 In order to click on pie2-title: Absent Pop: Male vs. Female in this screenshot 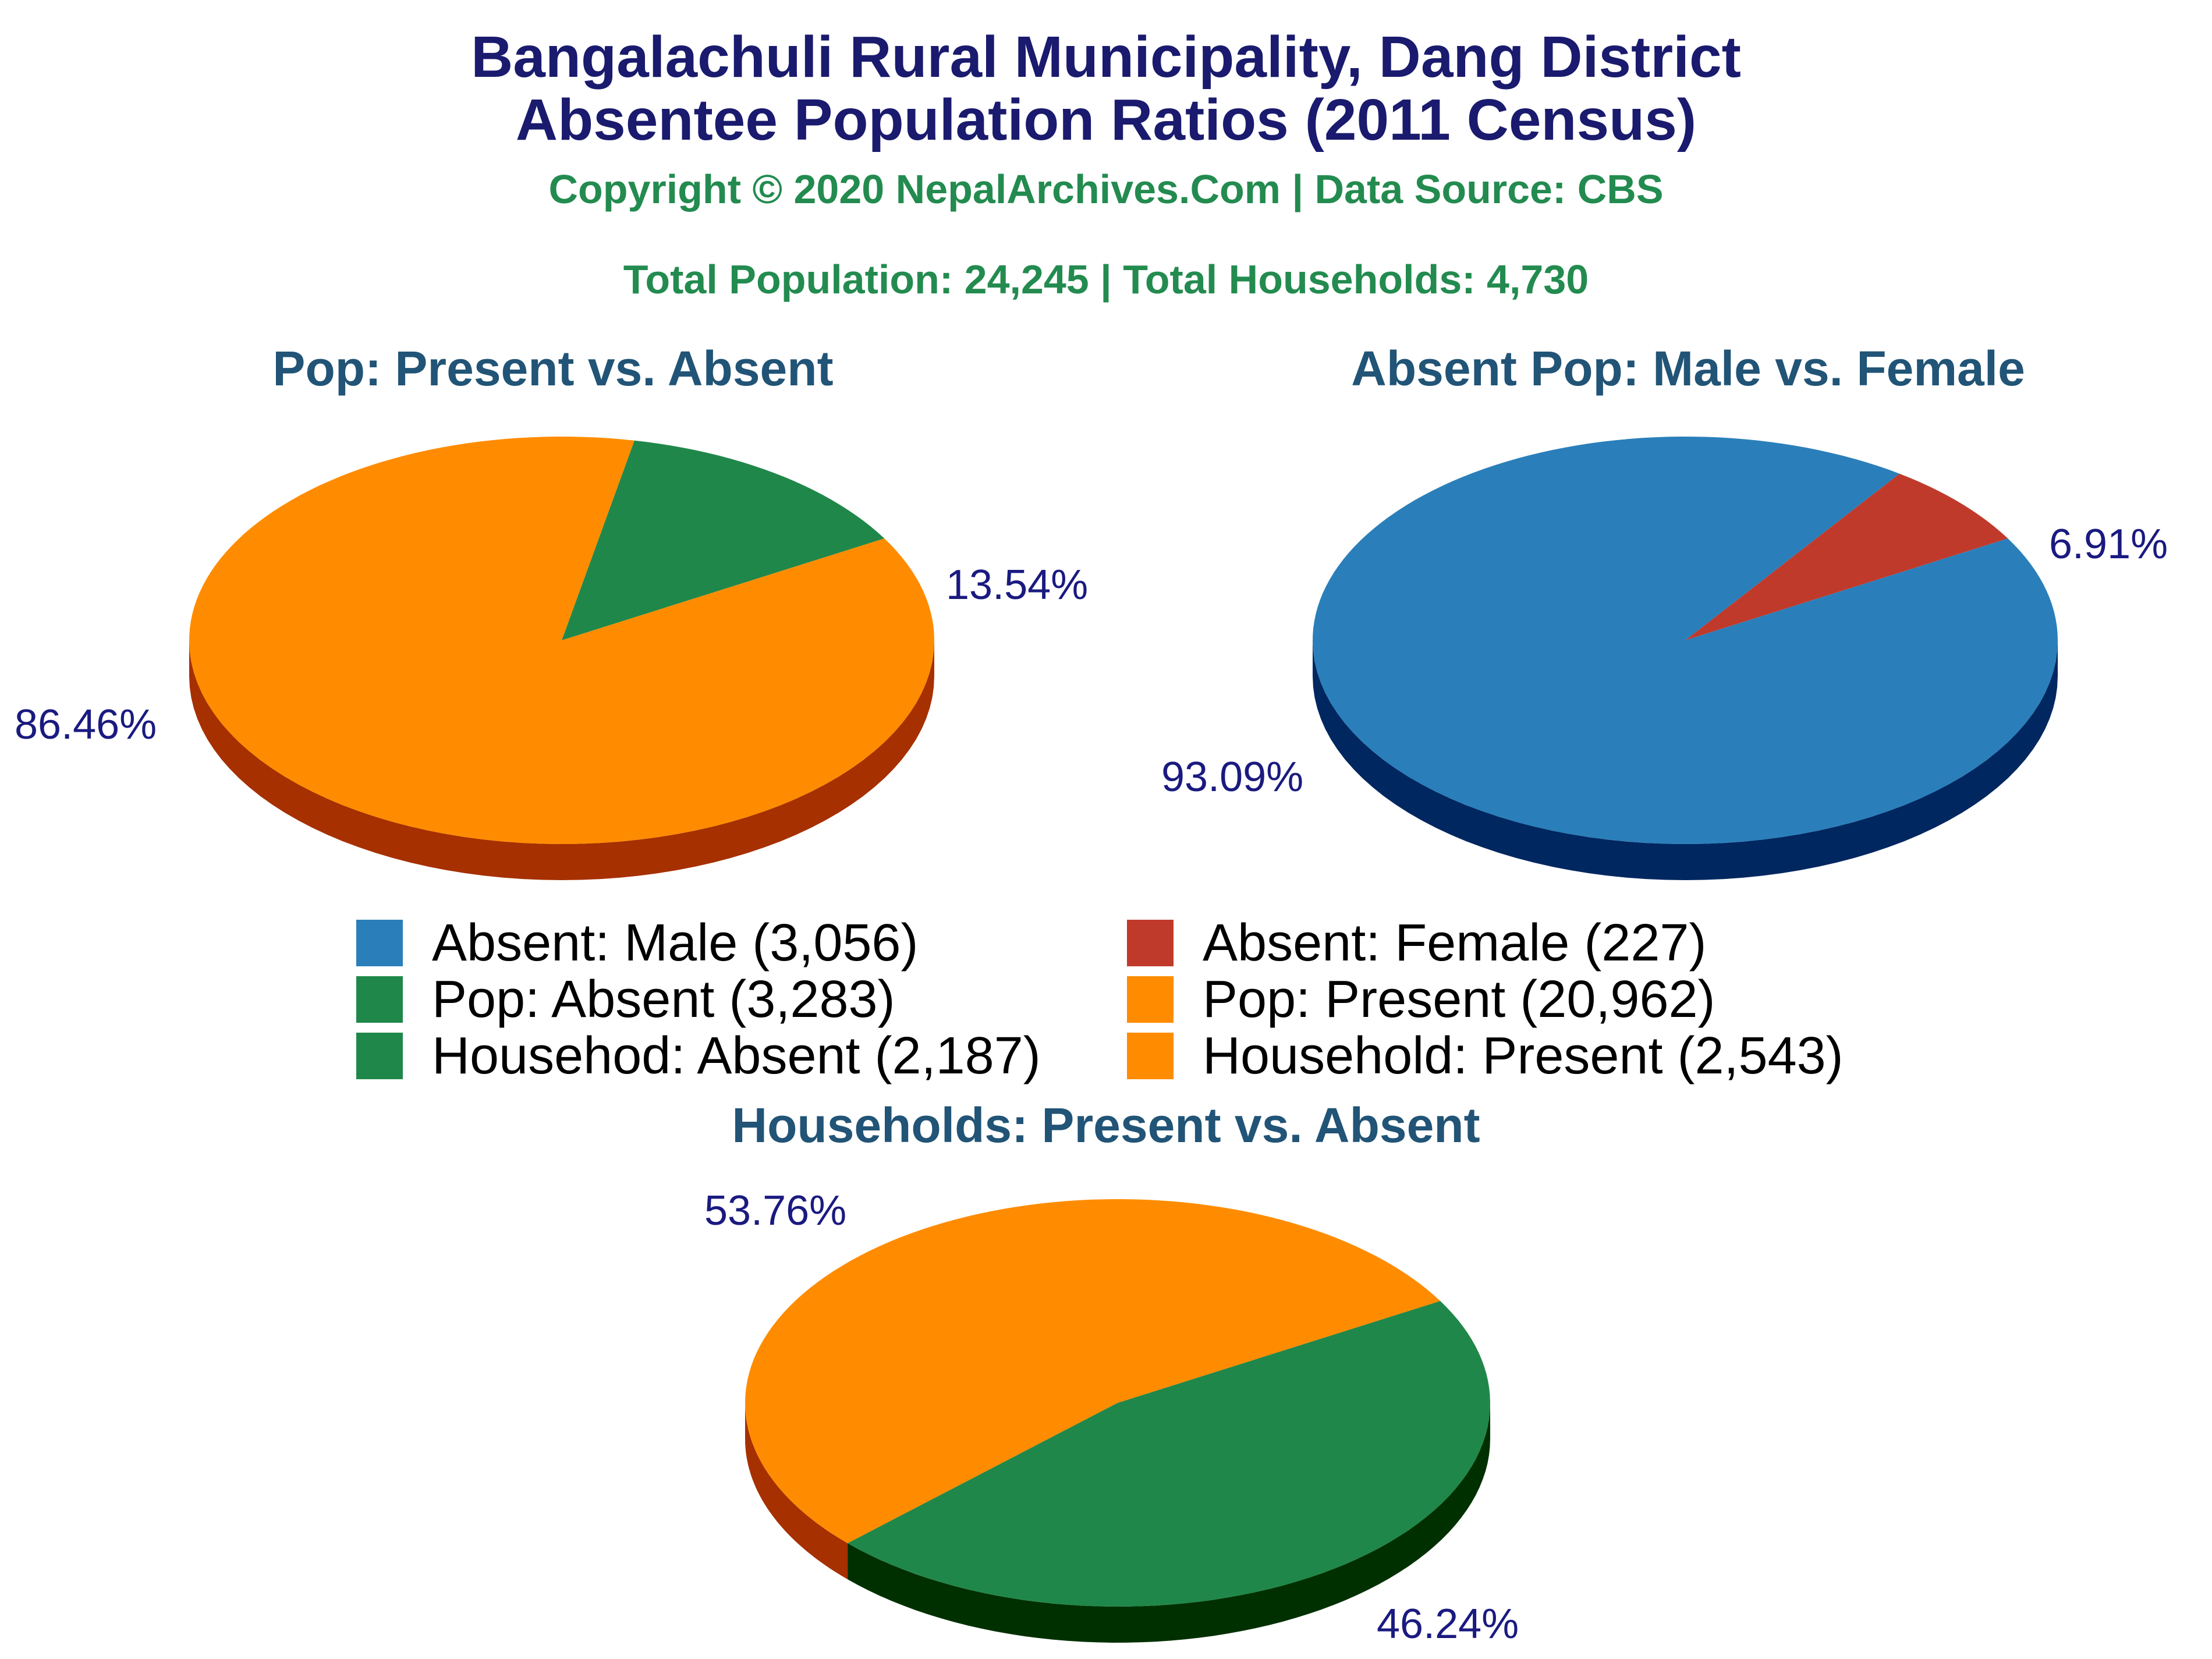, I will do `click(1688, 369)`.